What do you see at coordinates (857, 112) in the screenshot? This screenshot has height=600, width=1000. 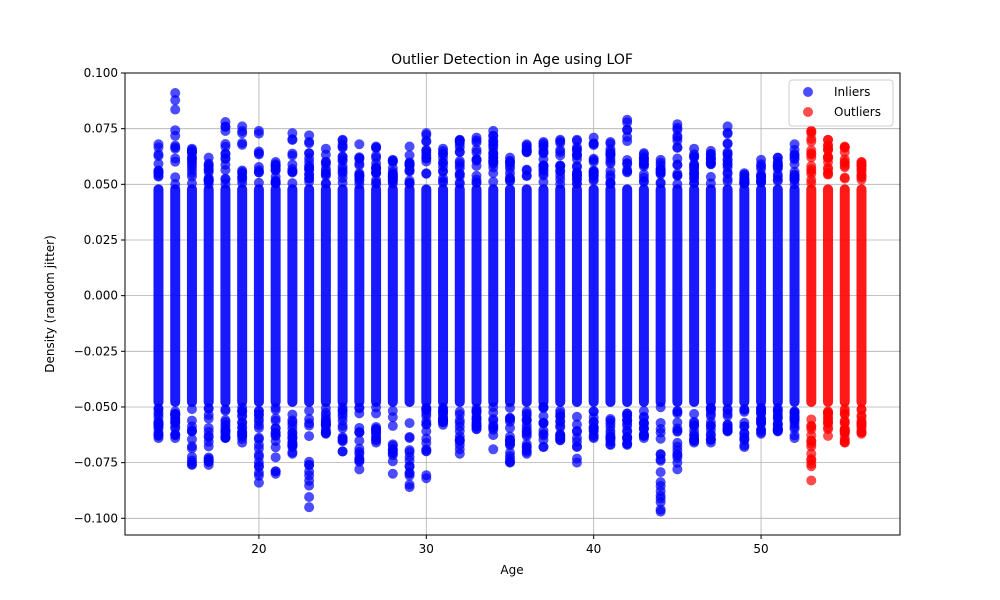 I see `legend-label-outliers: Outliers` at bounding box center [857, 112].